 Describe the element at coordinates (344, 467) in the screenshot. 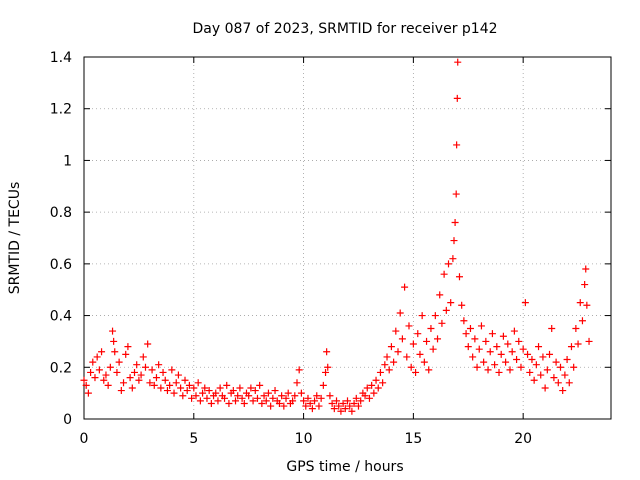

I see `x-axis-label: GPS time / hours` at that location.